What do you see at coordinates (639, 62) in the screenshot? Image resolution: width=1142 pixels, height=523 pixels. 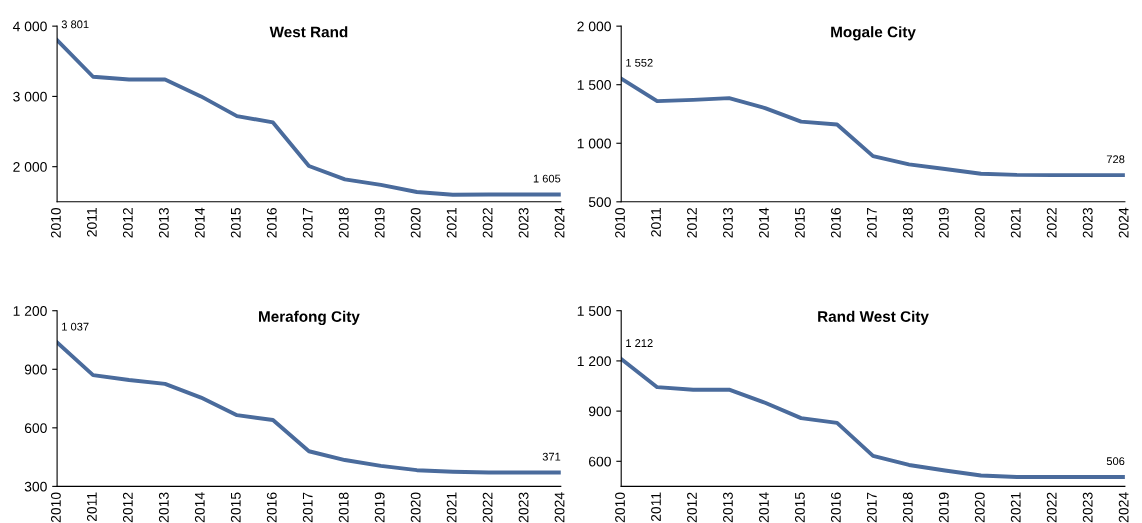 I see `data-label: 1 552` at bounding box center [639, 62].